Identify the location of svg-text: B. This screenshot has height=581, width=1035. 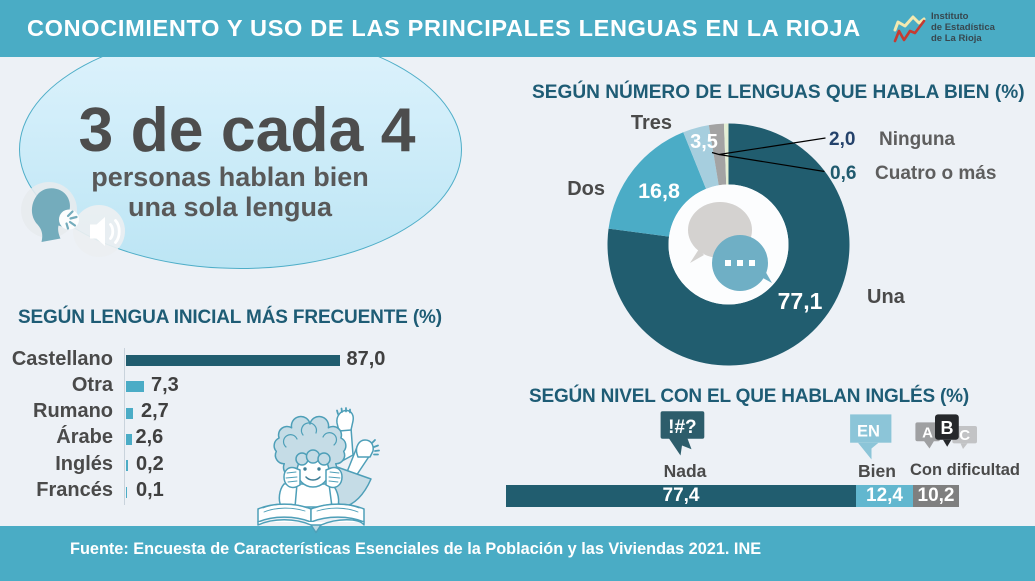
(947, 428).